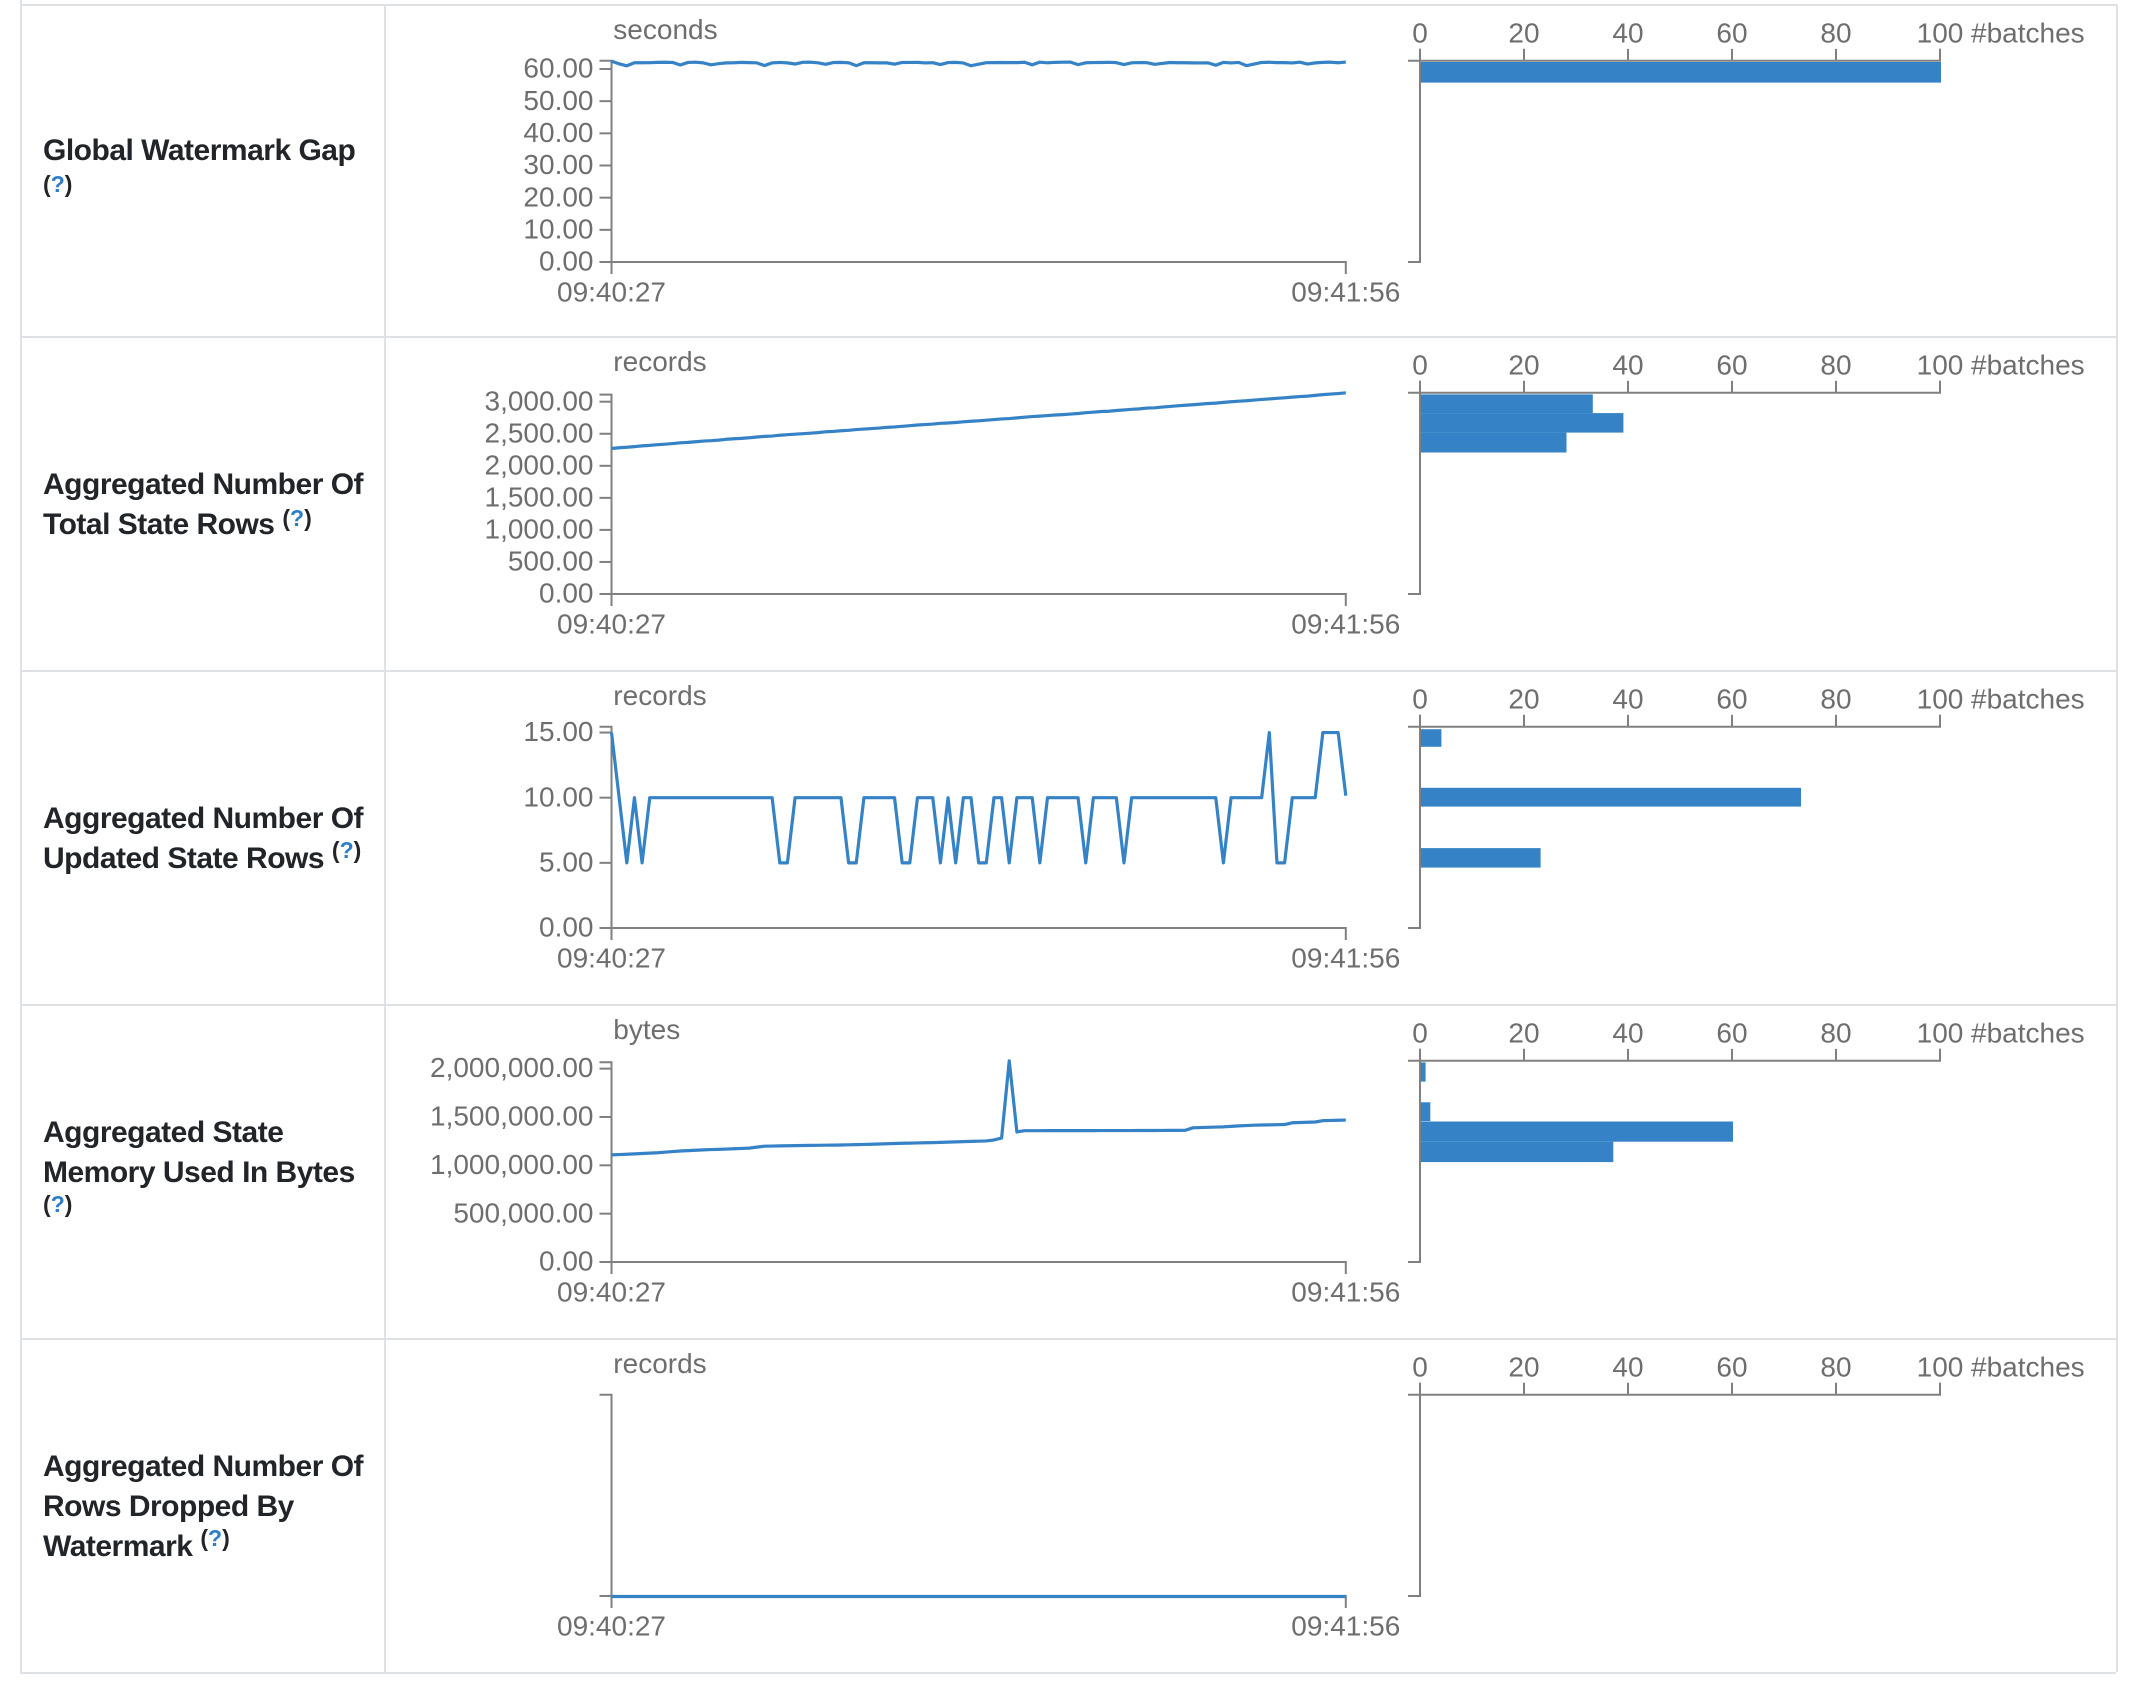  Describe the element at coordinates (539, 465) in the screenshot. I see `svg-text: 2,000.00` at that location.